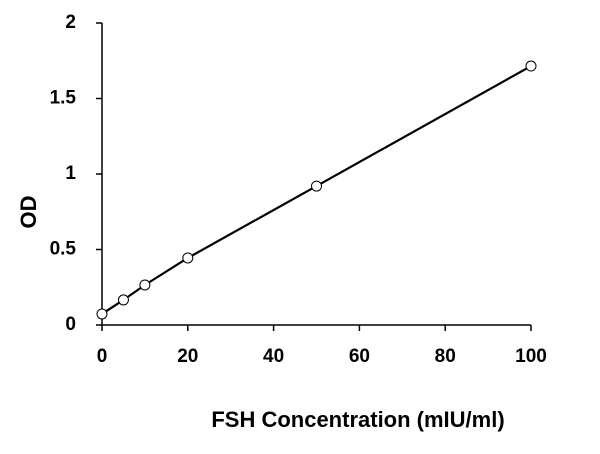  What do you see at coordinates (445, 356) in the screenshot?
I see `x-tick-label: 80` at bounding box center [445, 356].